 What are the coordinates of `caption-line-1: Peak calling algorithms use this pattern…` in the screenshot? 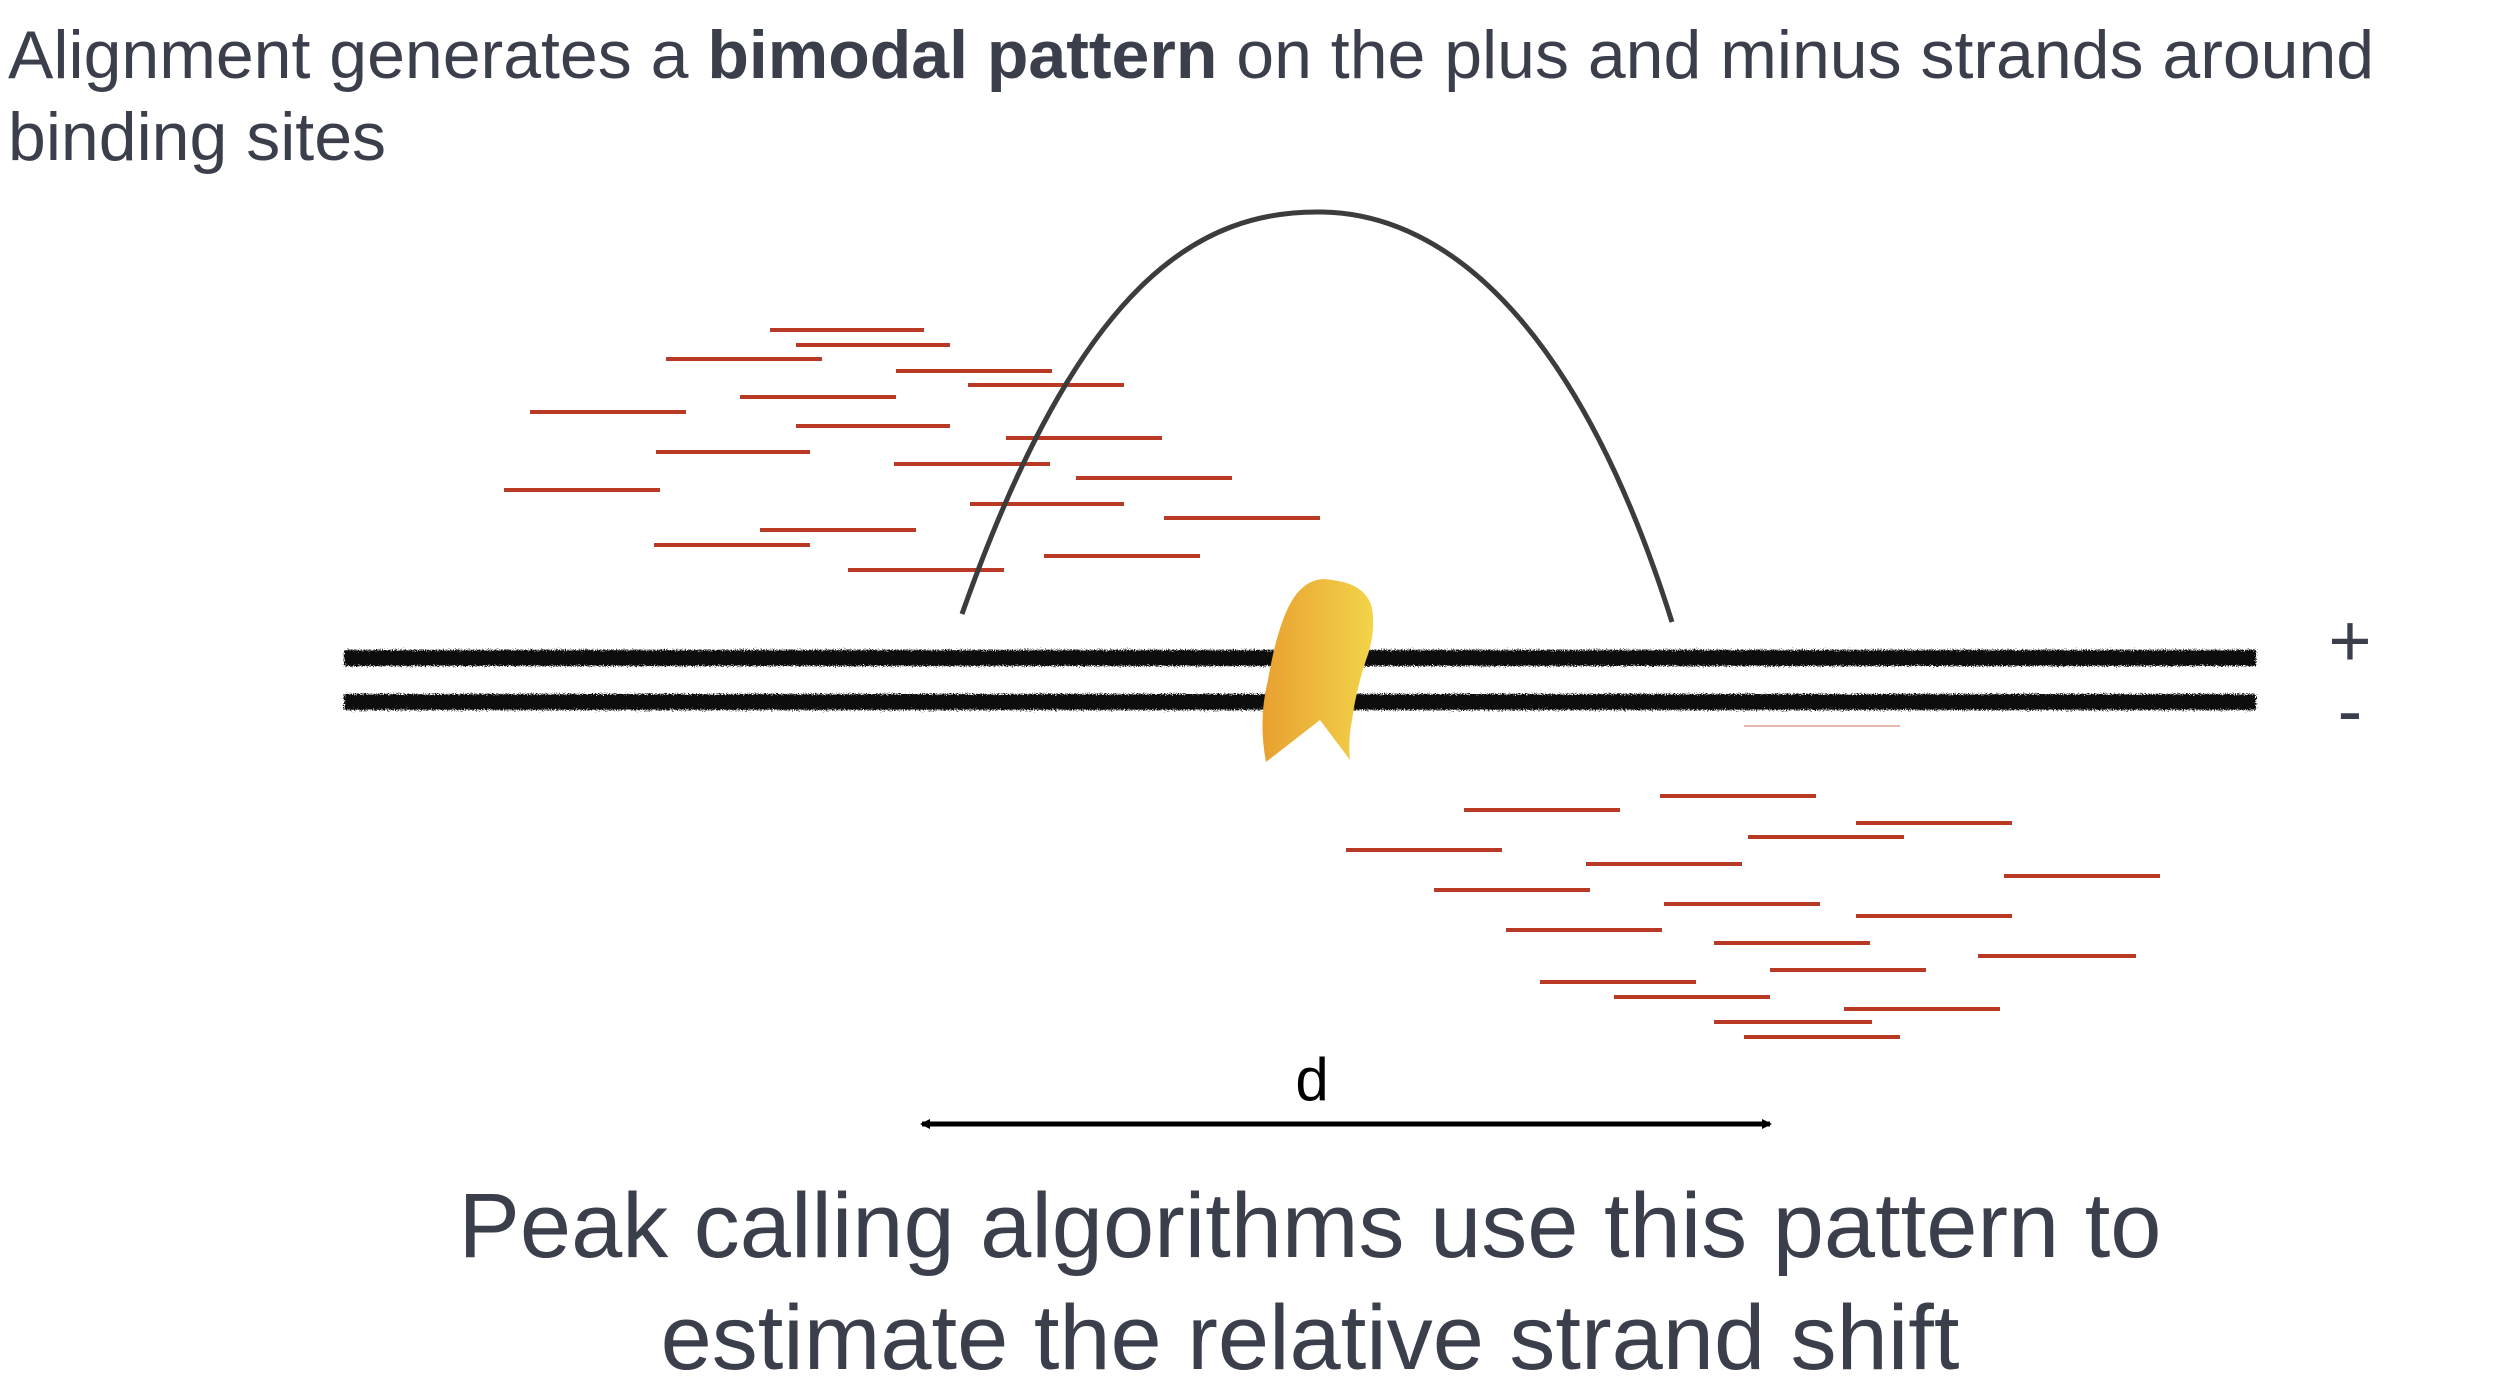 It's located at (1310, 1226).